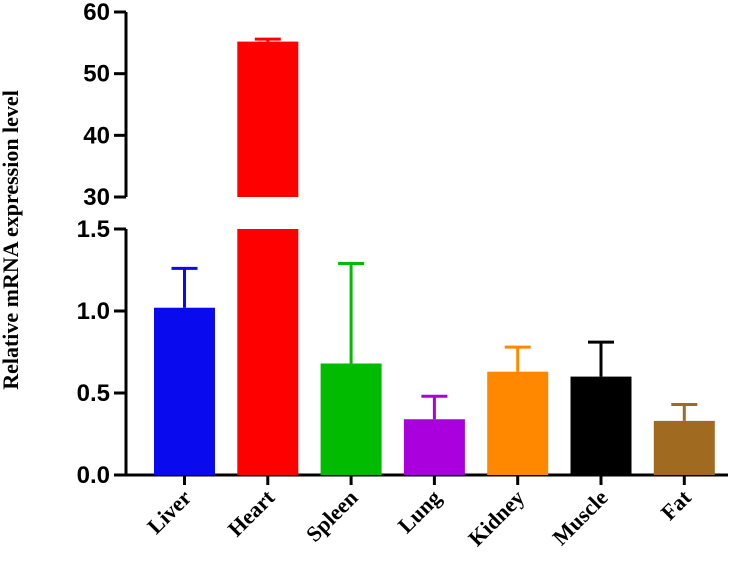  Describe the element at coordinates (518, 423) in the screenshot. I see `bar-kidney` at that location.